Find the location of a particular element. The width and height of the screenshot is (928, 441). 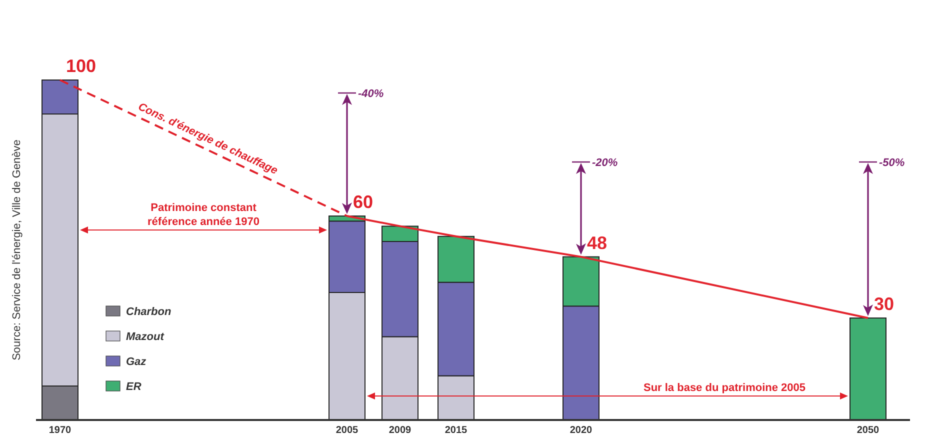

x-tick-label: 2005 is located at coordinates (347, 430).